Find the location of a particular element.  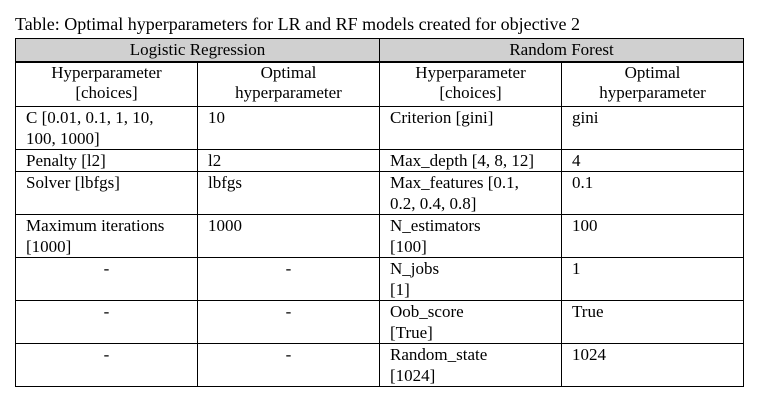

lr-optimal-cell: lbfgs is located at coordinates (288, 193).